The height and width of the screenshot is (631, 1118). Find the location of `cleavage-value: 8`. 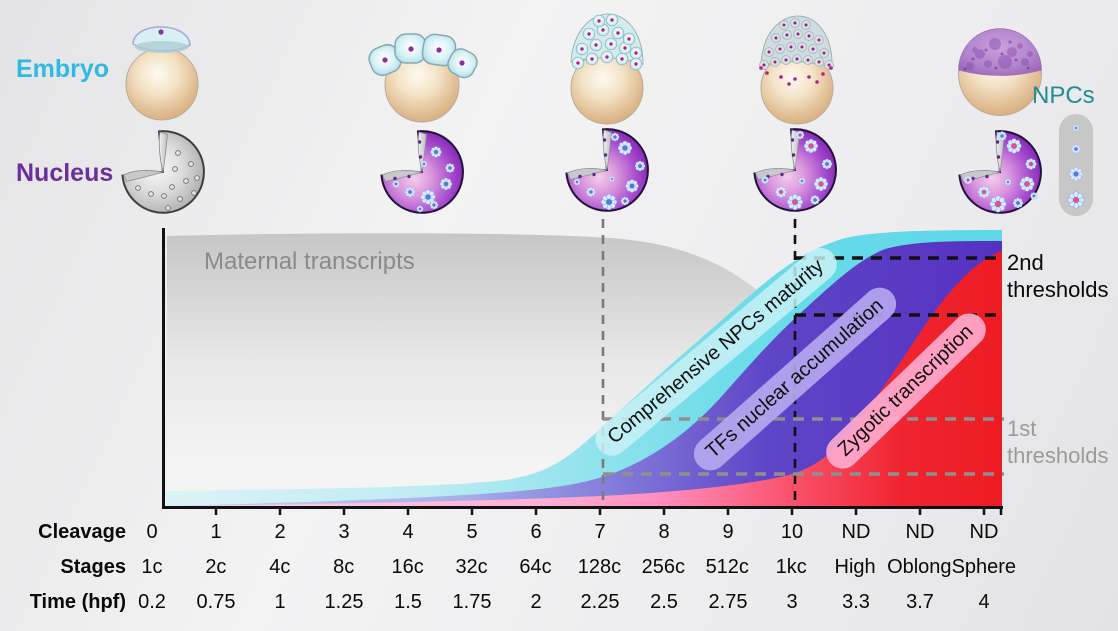

cleavage-value: 8 is located at coordinates (664, 532).